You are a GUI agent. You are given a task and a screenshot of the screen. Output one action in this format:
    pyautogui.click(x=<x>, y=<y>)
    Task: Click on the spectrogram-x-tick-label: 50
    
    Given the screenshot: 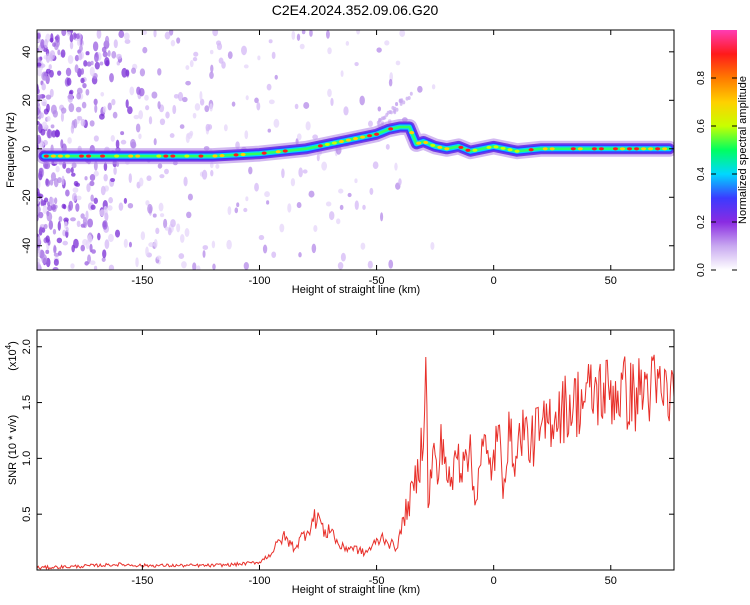 What is the action you would take?
    pyautogui.click(x=611, y=281)
    